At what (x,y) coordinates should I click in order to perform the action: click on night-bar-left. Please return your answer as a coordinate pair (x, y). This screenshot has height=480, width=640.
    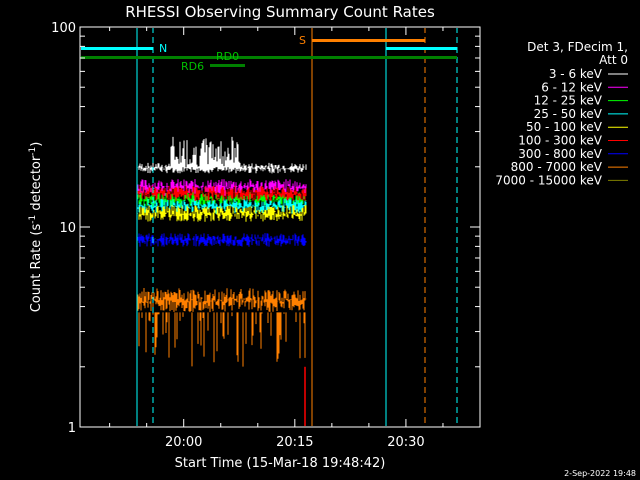
    Looking at the image, I should click on (117, 48).